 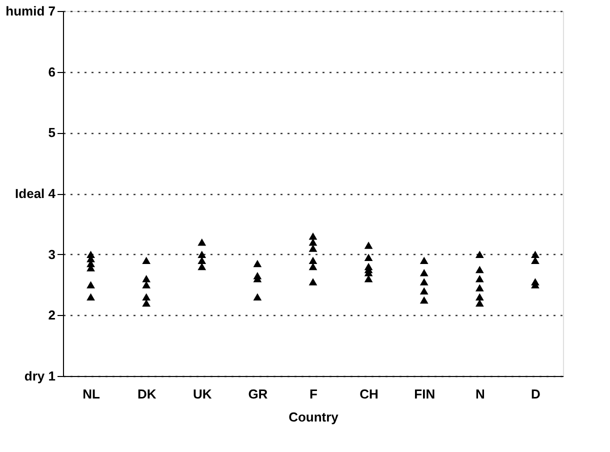 I want to click on x-tick-label: DK, so click(x=147, y=394).